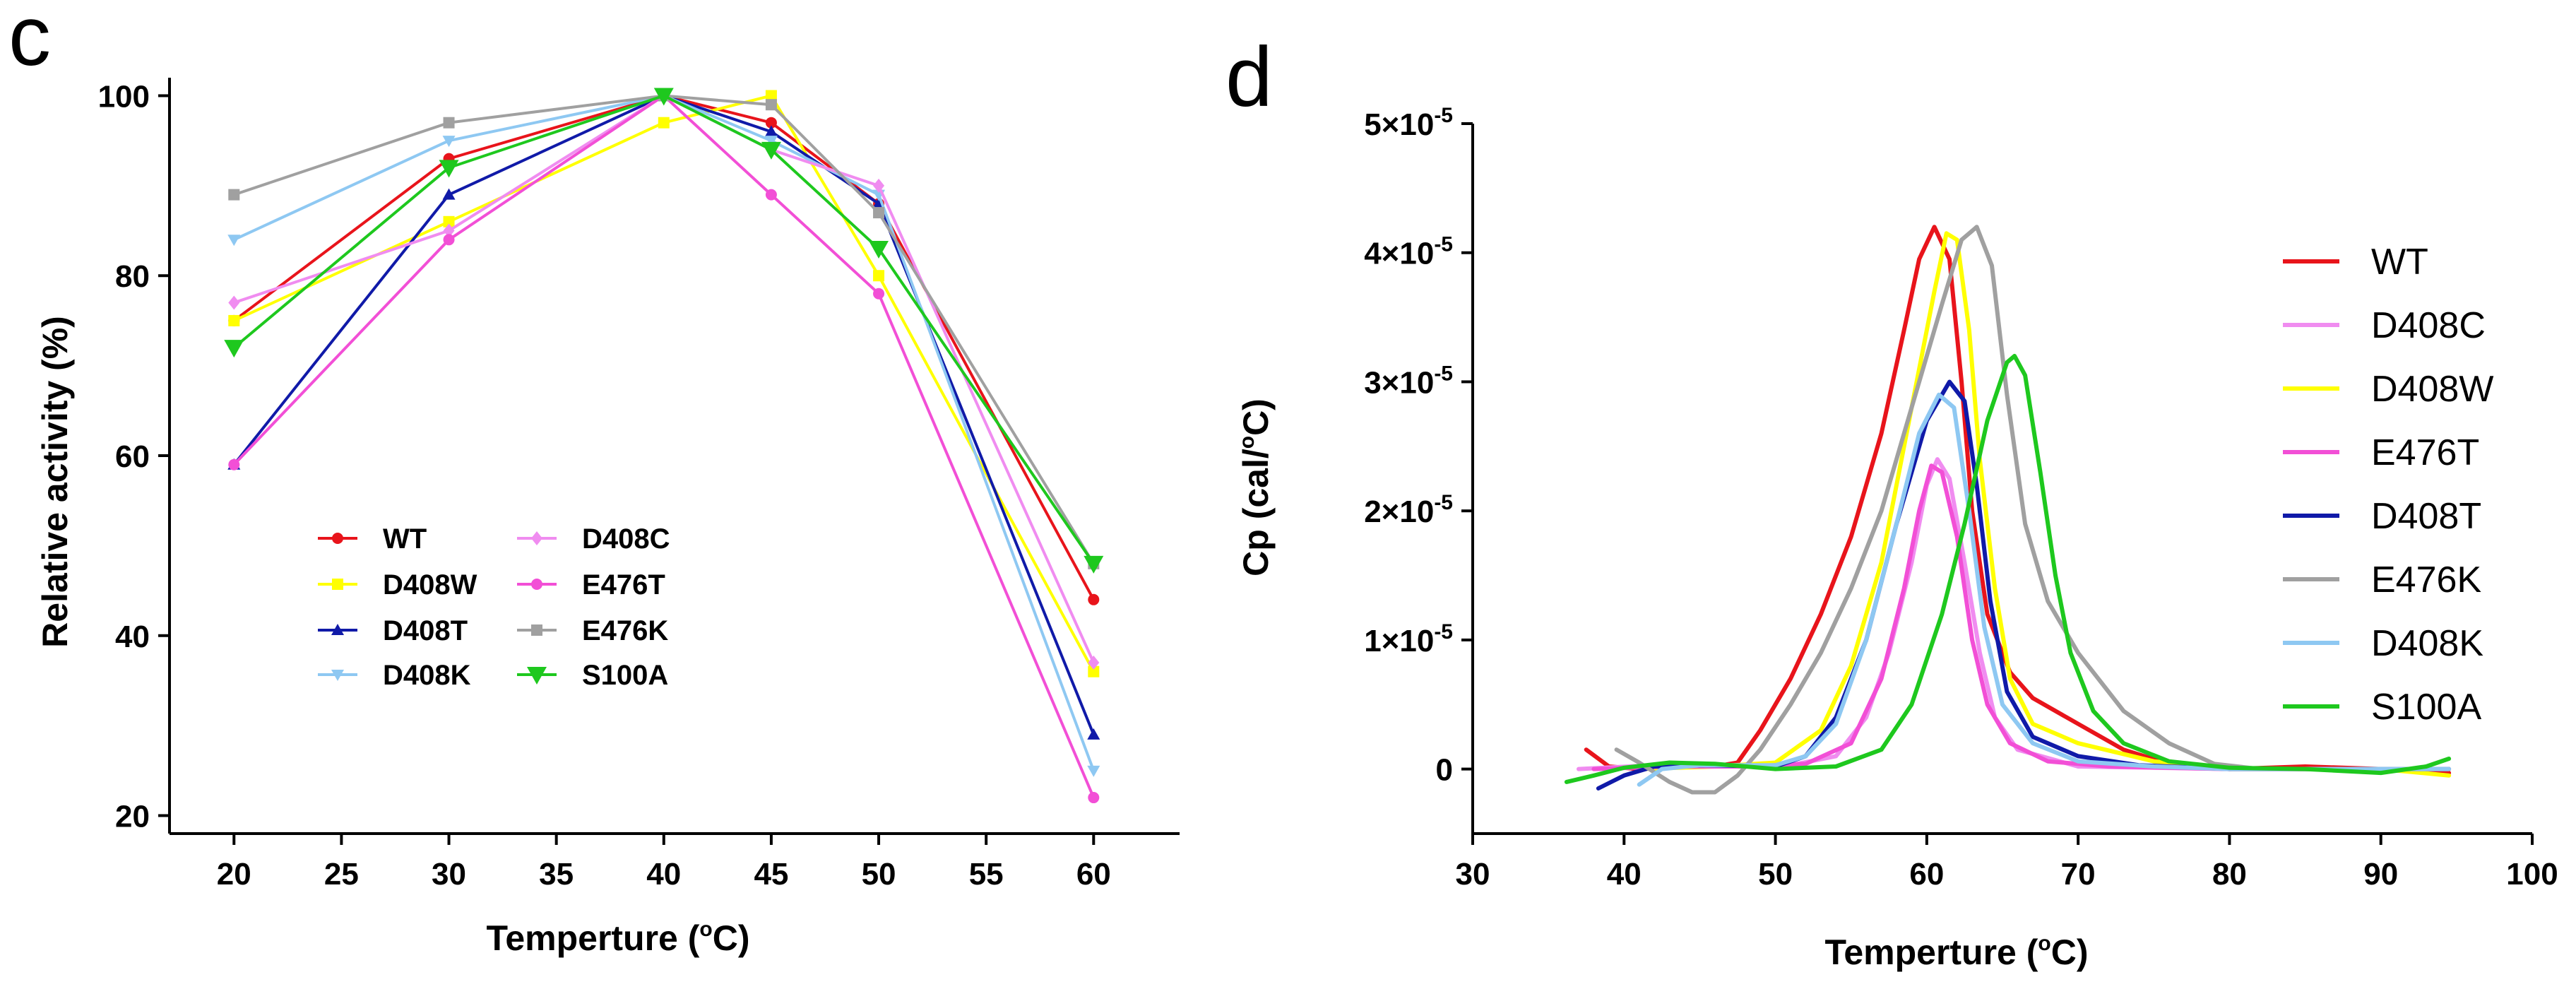 This screenshot has width=2576, height=989. I want to click on y-tick-label-5: 5×10⁻⁵, so click(1408, 123).